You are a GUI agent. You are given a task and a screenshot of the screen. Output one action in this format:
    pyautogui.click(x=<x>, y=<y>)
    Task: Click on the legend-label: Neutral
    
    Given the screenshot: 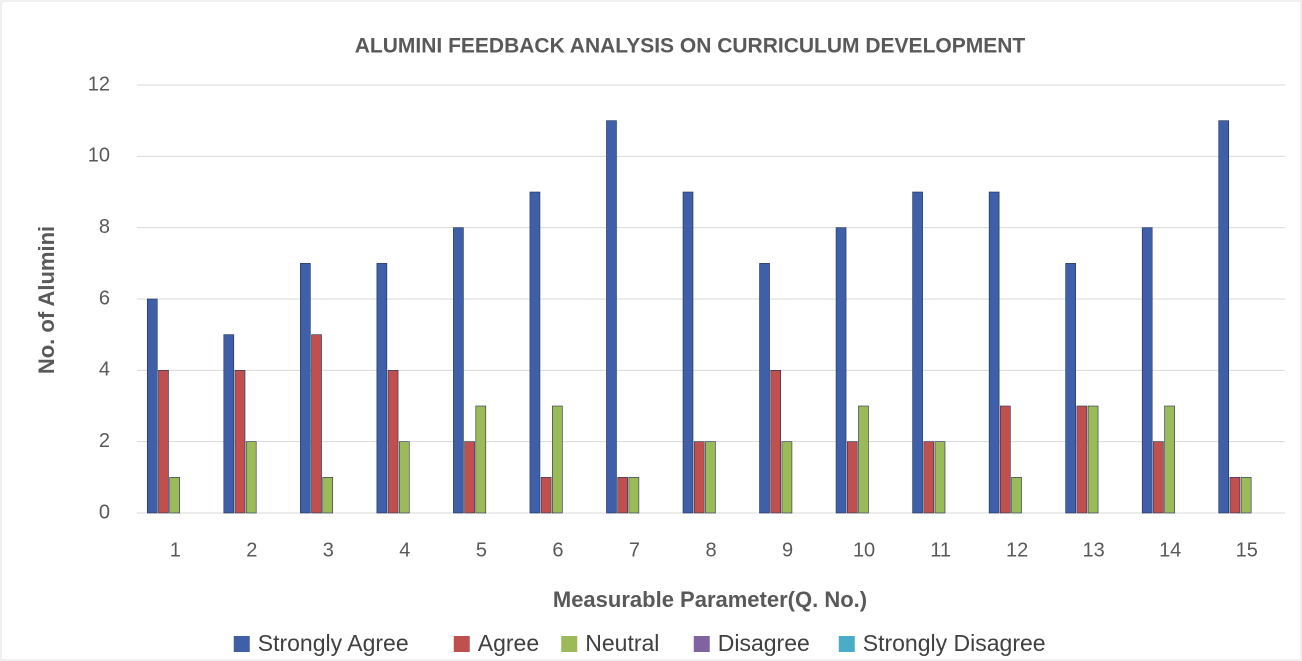 What is the action you would take?
    pyautogui.click(x=622, y=643)
    